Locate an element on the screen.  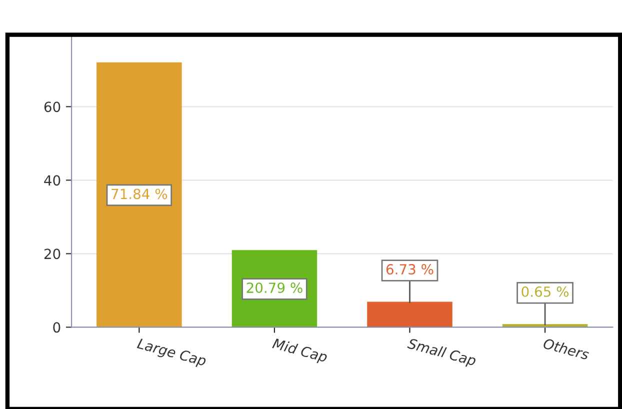
x-tick-label: Large Cap is located at coordinates (171, 353).